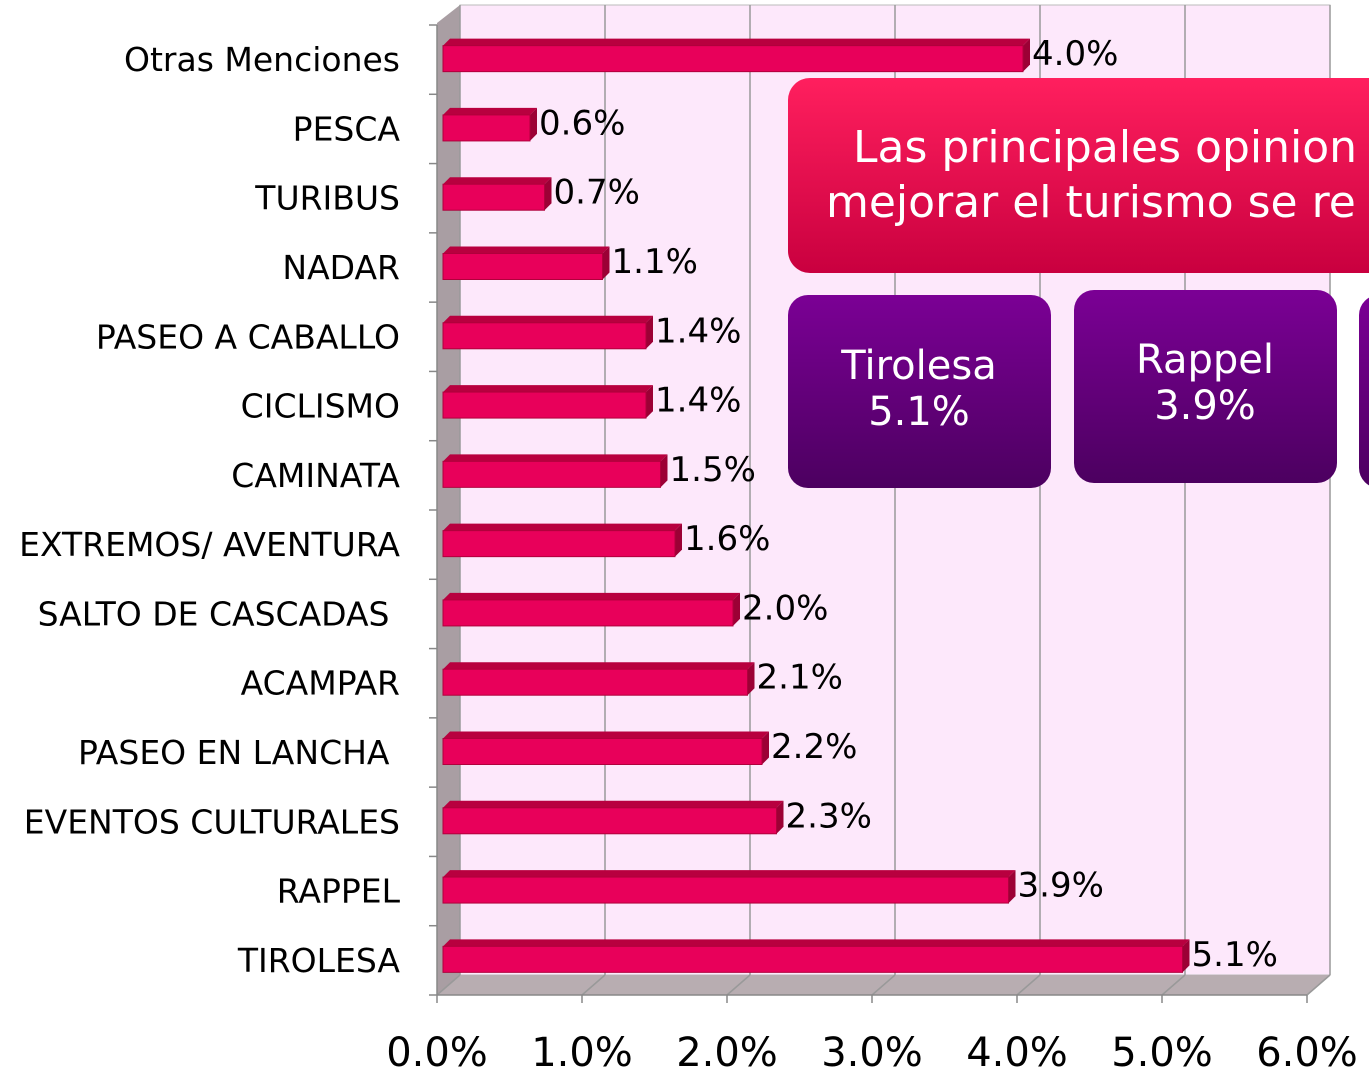 This screenshot has height=1081, width=1369. I want to click on y-tick-label: NADAR, so click(341, 267).